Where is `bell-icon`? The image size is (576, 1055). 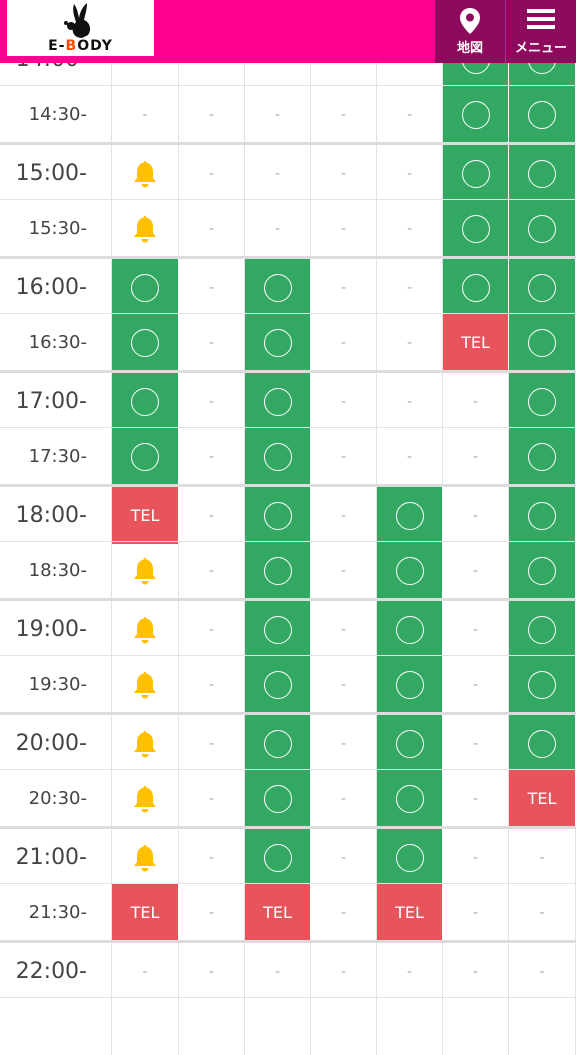 bell-icon is located at coordinates (145, 744).